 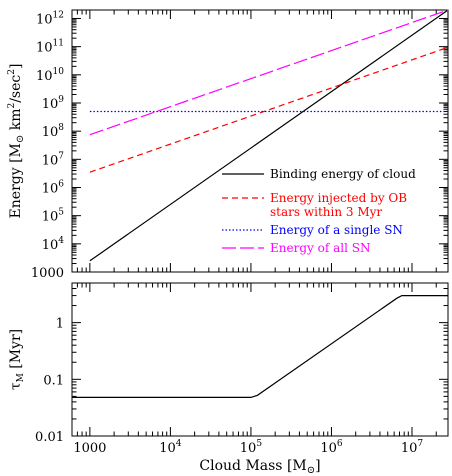 I want to click on x-tick-label: 10⁴, so click(x=170, y=447).